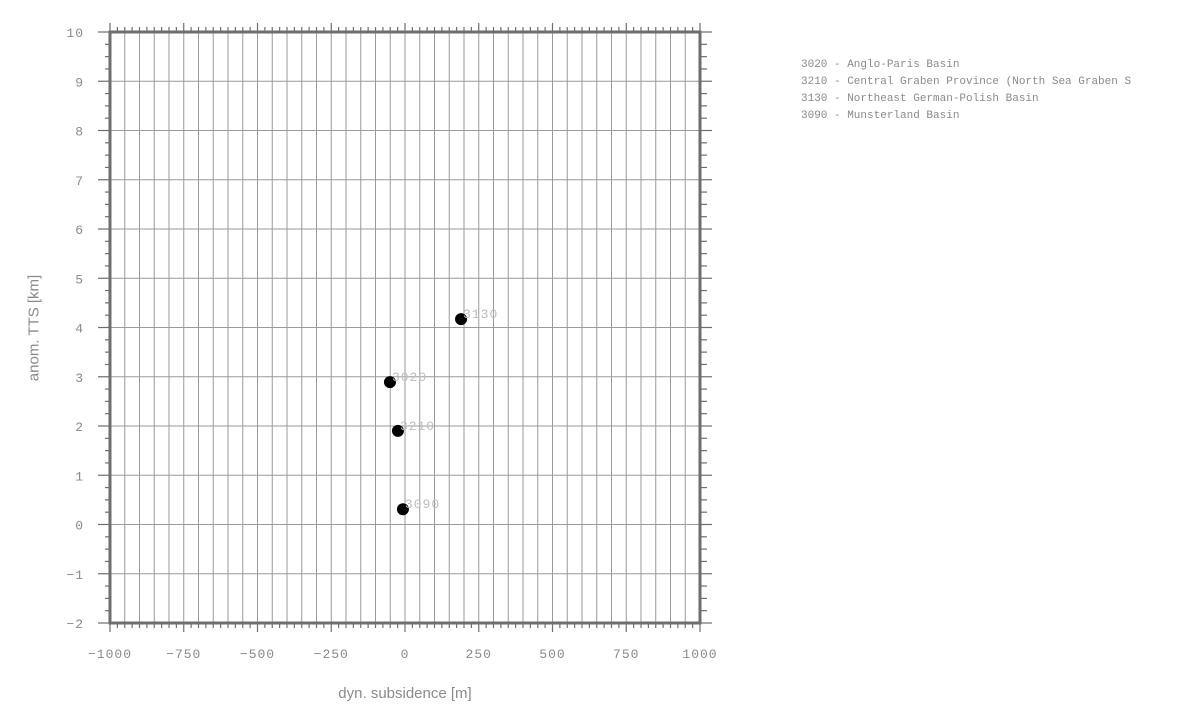  Describe the element at coordinates (257, 654) in the screenshot. I see `x-tick-label: −500` at that location.